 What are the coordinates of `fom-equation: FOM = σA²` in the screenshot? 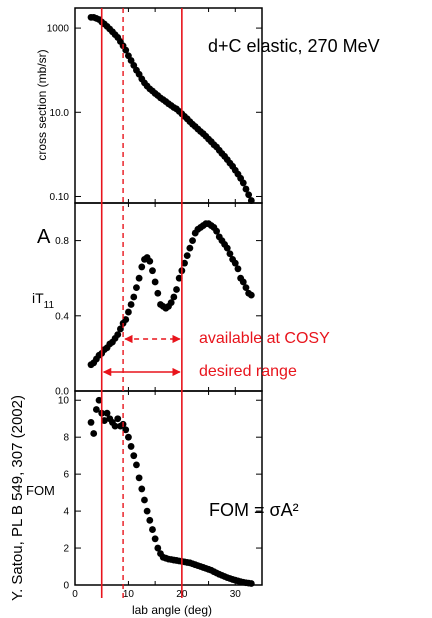 It's located at (254, 510).